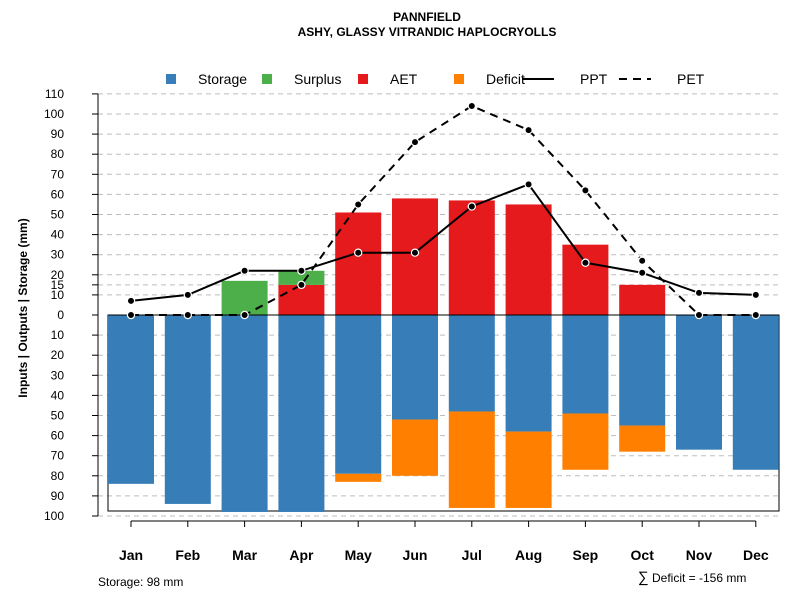 The width and height of the screenshot is (800, 600). I want to click on bar-deficit-Oct, so click(642, 438).